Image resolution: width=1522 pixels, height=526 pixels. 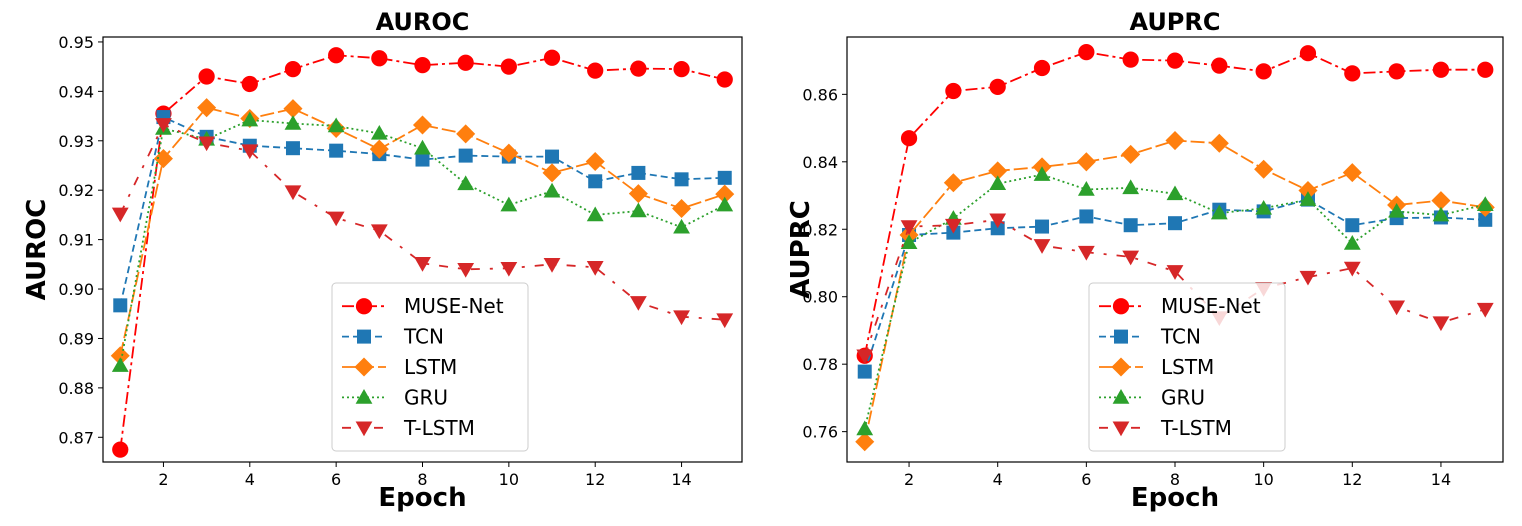 What do you see at coordinates (423, 337) in the screenshot?
I see `legend-label: TCN` at bounding box center [423, 337].